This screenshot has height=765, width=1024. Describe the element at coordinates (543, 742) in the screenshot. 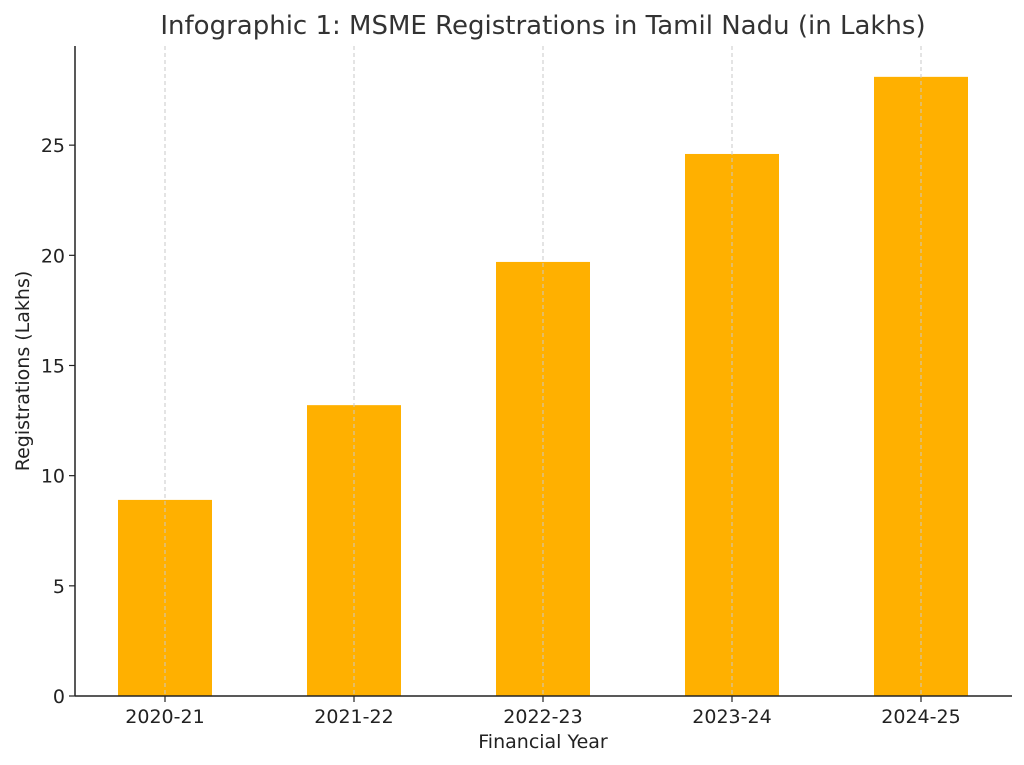

I see `x-axis-label: Financial Year` at that location.